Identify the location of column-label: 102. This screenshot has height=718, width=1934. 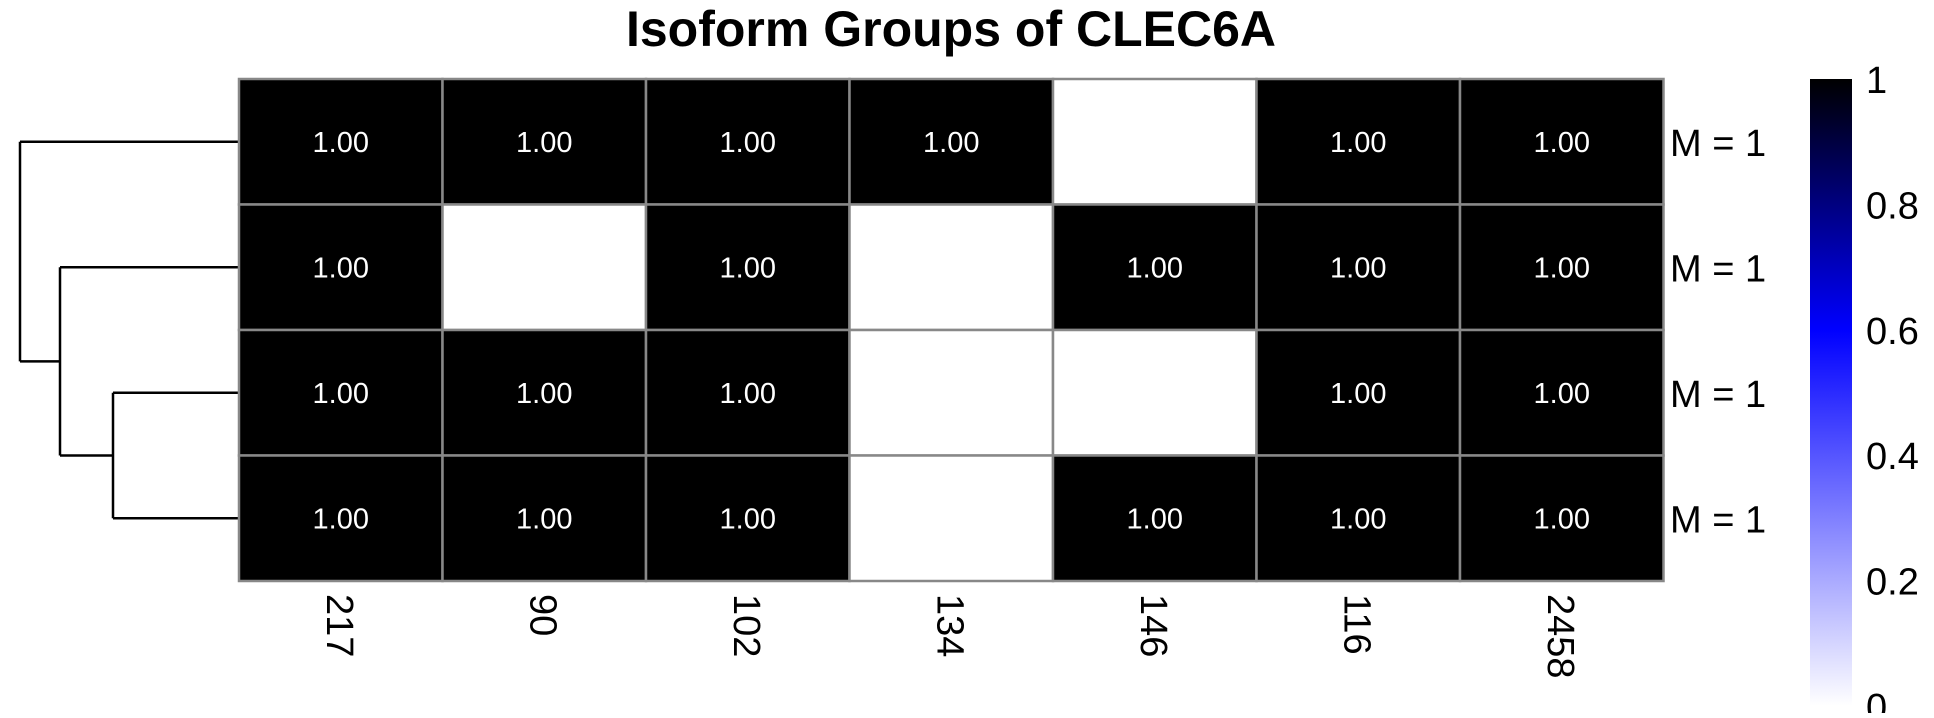
(746, 625).